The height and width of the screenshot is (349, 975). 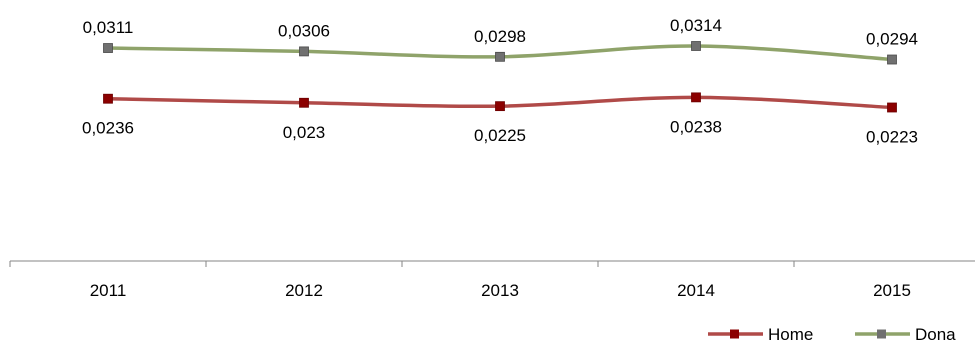 What do you see at coordinates (108, 128) in the screenshot?
I see `data-label-home: 0,0236` at bounding box center [108, 128].